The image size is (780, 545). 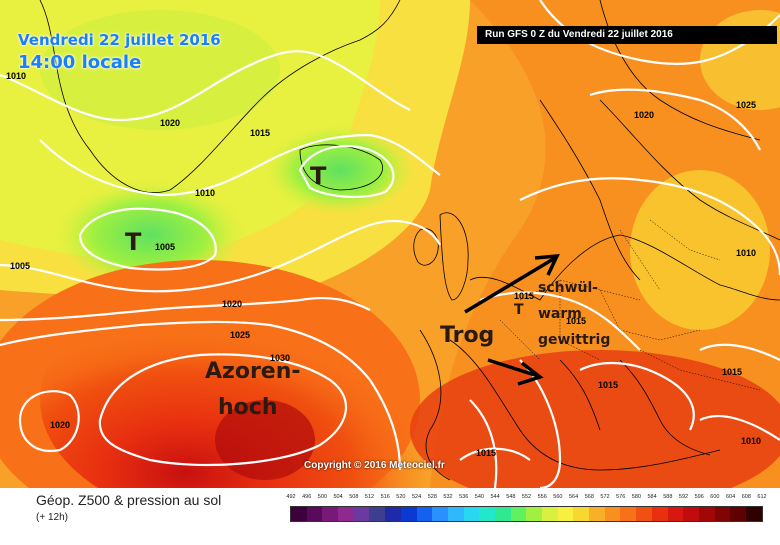 What do you see at coordinates (479, 497) in the screenshot?
I see `color-scale-tick: 540` at bounding box center [479, 497].